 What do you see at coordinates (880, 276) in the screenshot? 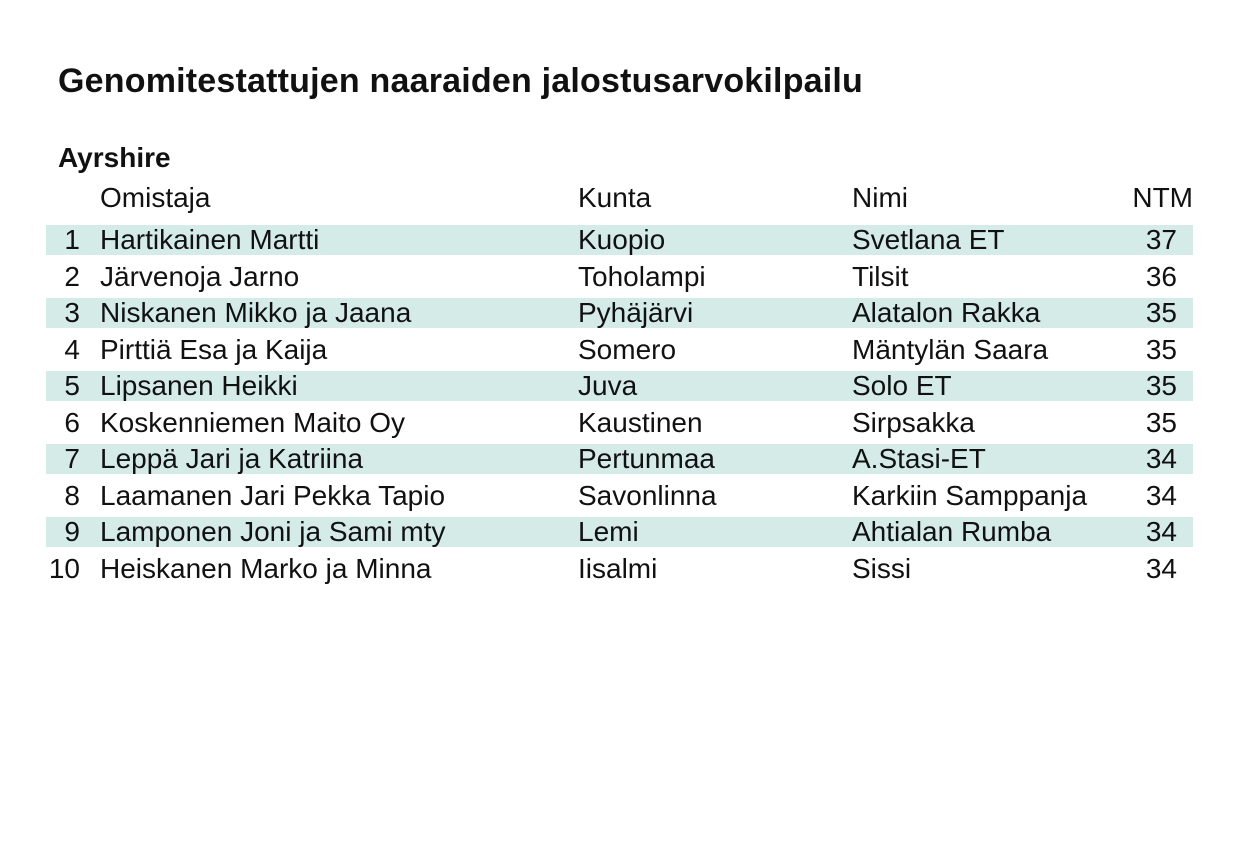
I see `name-cell: Tilsit` at bounding box center [880, 276].